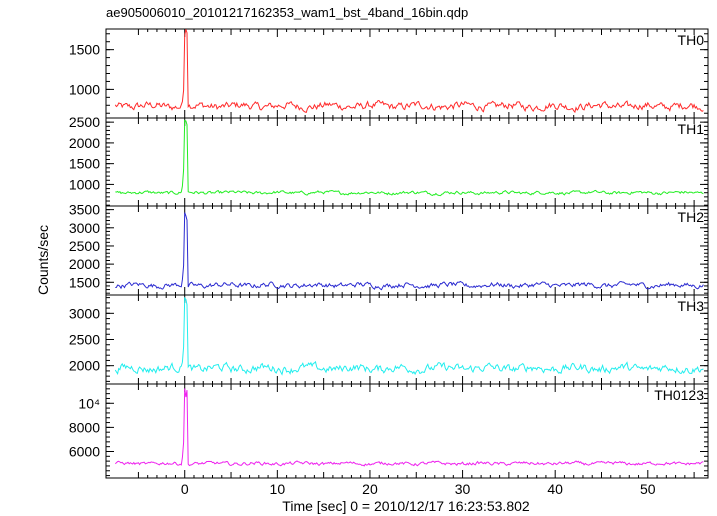 This screenshot has width=717, height=516. Describe the element at coordinates (555, 489) in the screenshot. I see `x-tick-label: 40` at that location.